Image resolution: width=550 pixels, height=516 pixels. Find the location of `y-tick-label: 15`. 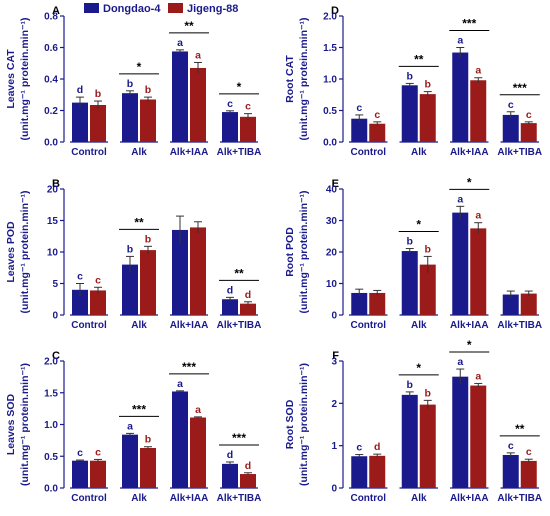

y-tick-label: 15 is located at coordinates (53, 221).